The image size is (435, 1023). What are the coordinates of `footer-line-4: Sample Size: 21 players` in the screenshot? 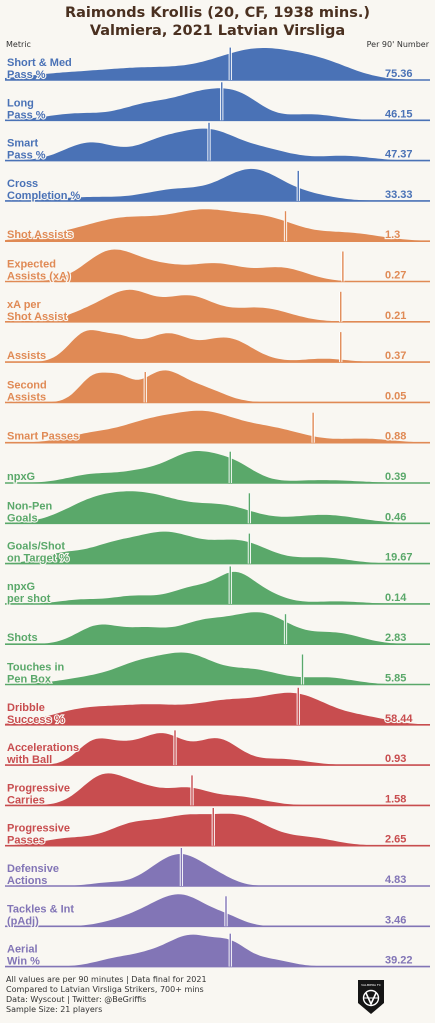 It's located at (54, 1009).